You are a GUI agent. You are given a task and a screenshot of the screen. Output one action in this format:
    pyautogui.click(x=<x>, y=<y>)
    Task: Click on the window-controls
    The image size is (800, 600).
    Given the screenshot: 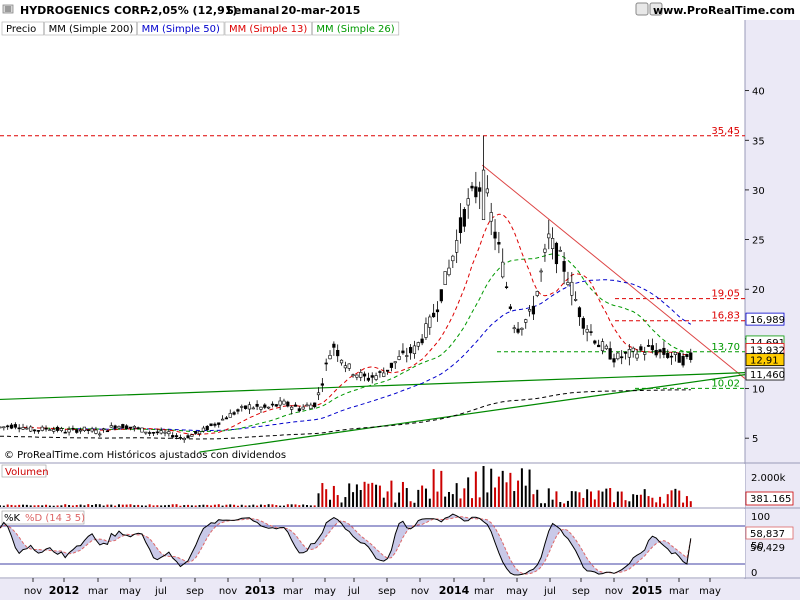 What is the action you would take?
    pyautogui.click(x=649, y=9)
    